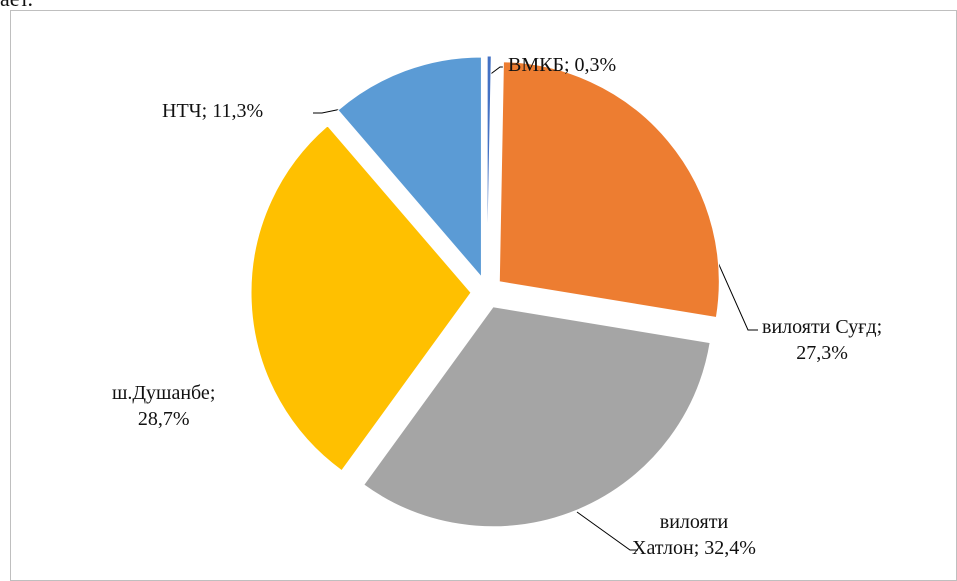 This screenshot has height=581, width=957. What do you see at coordinates (822, 340) in the screenshot?
I see `data-label: вилояти Суғд; 27,3%` at bounding box center [822, 340].